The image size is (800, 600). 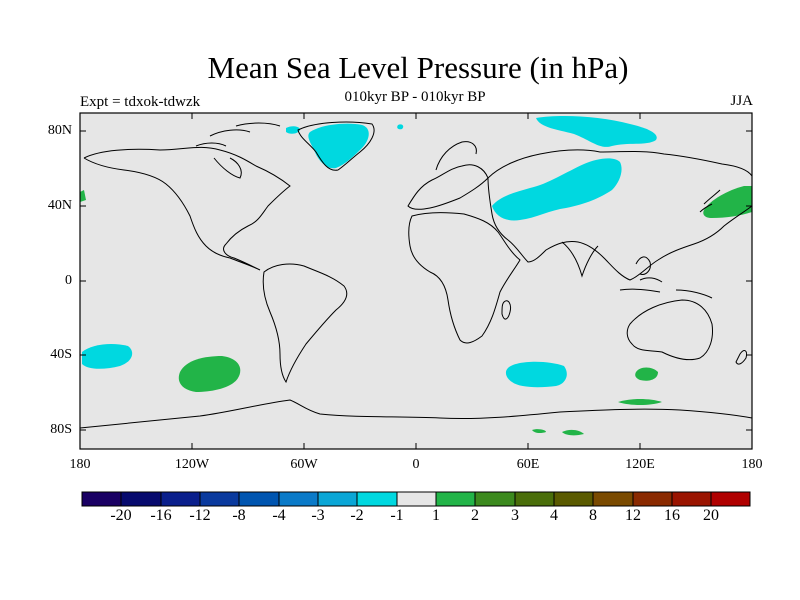 What do you see at coordinates (669, 330) in the screenshot?
I see `coast-australia` at bounding box center [669, 330].